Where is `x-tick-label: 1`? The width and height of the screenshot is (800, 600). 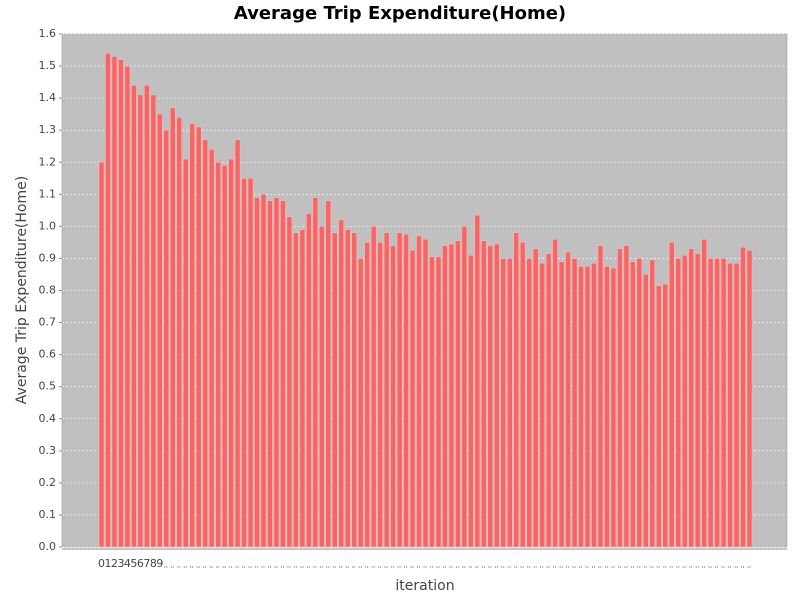 x-tick-label: 1 is located at coordinates (107, 563).